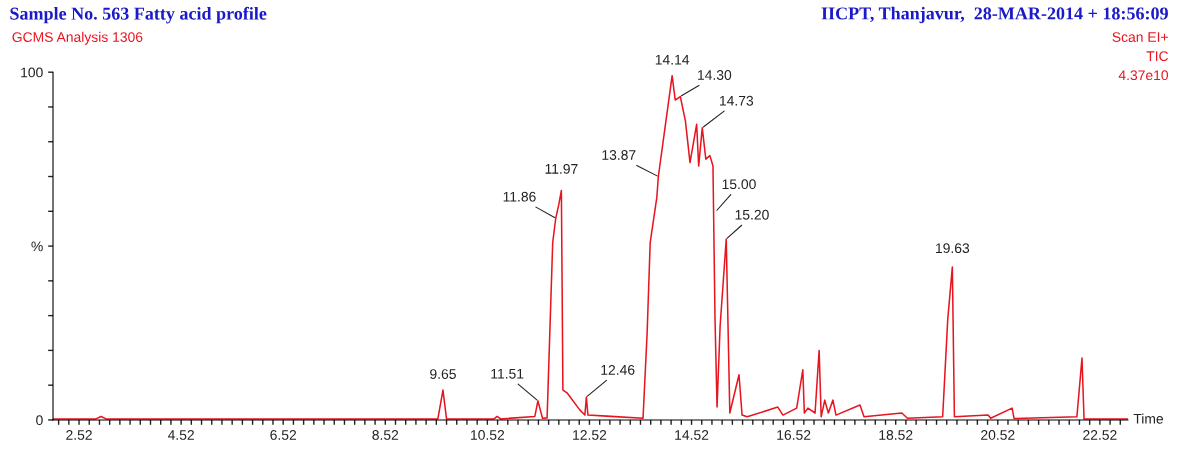  I want to click on annotation: 12.46, so click(618, 369).